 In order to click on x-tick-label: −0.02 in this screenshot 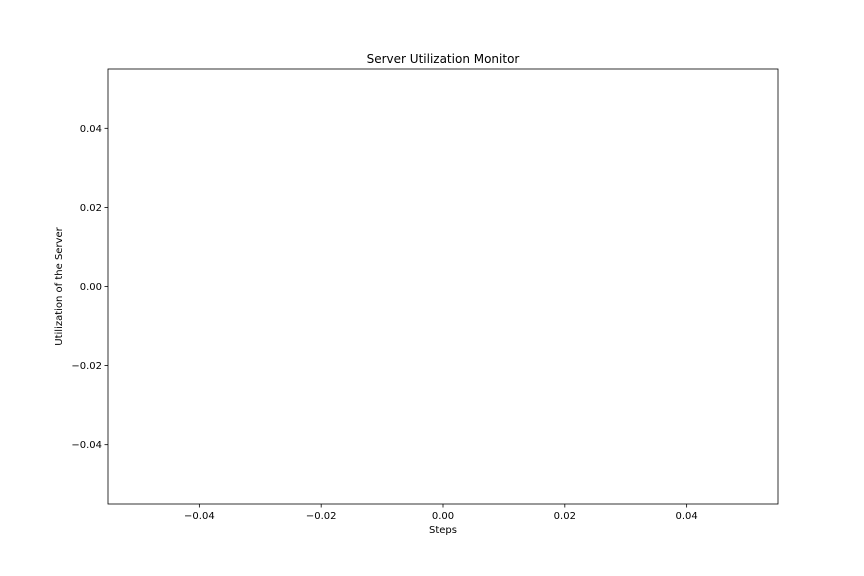, I will do `click(321, 516)`.